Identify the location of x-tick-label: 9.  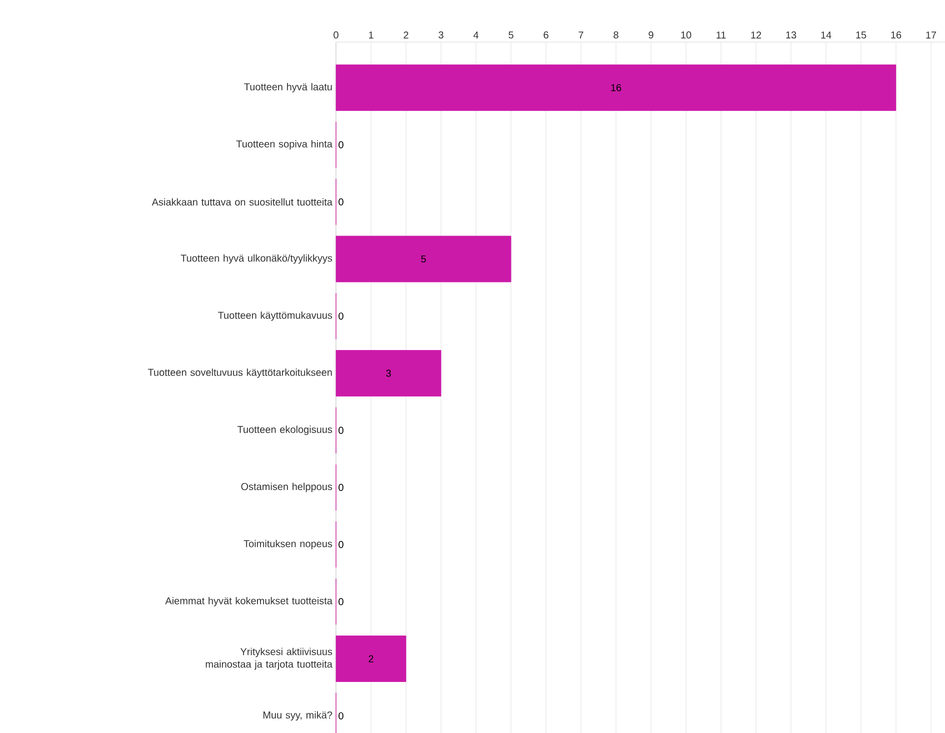
(651, 34).